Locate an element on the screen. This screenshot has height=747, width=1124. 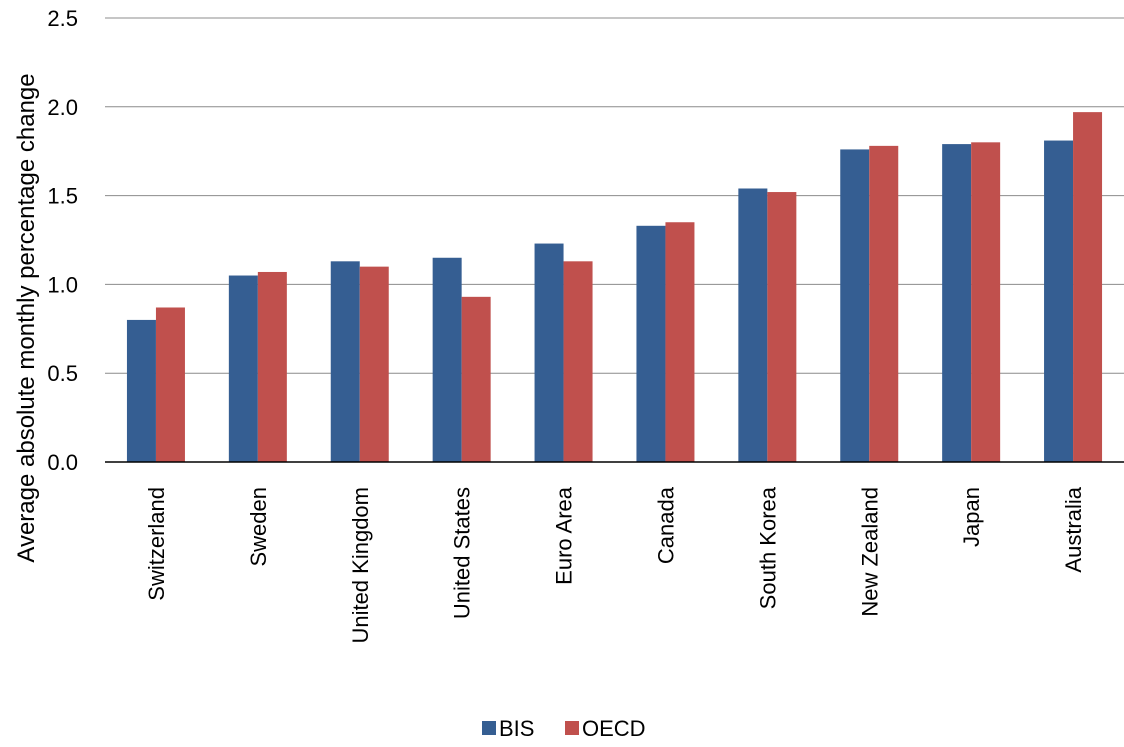
y-tick-labels: 0.0 0.5 1.0 1.5 2.0 2.5 is located at coordinates (62, 240).